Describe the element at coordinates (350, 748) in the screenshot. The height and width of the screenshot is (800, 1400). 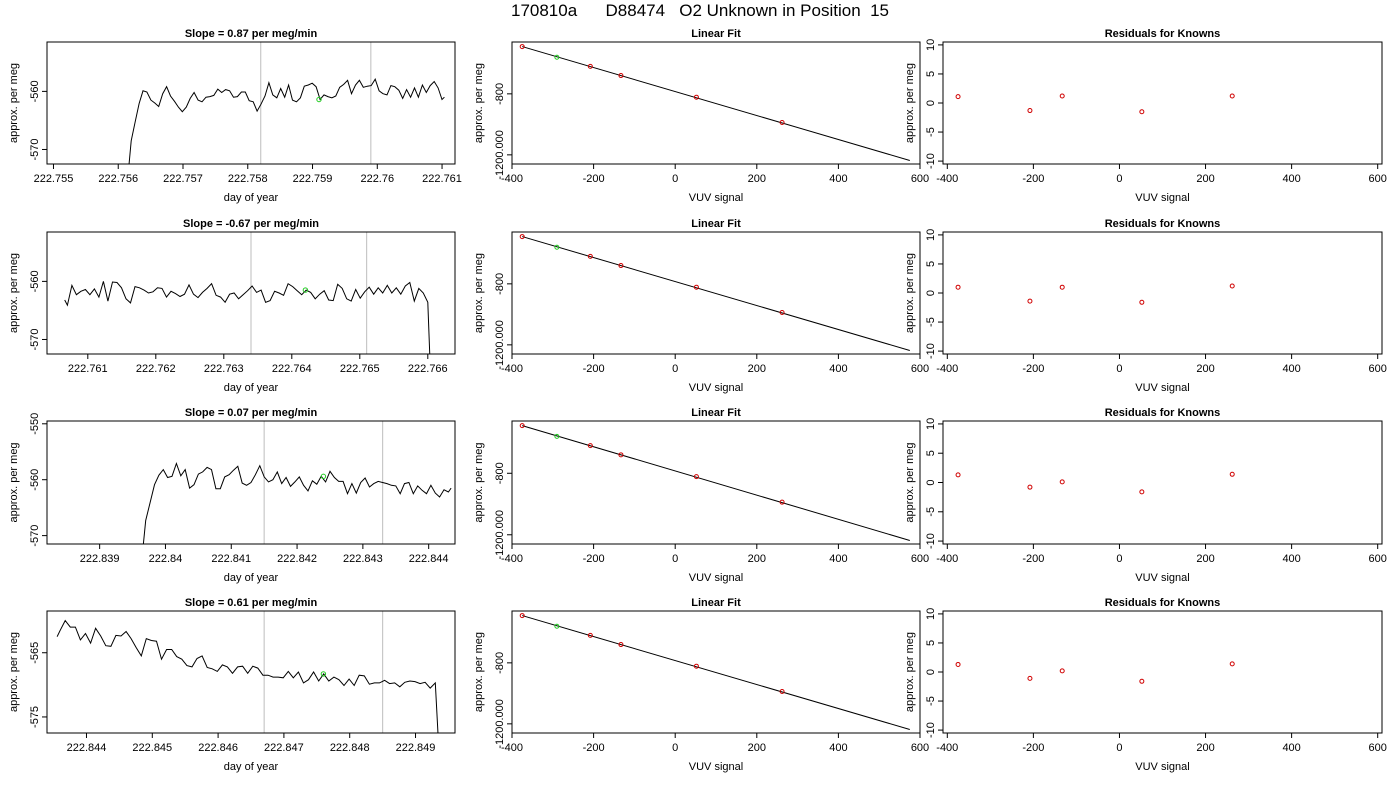
I see `x-tick-label: 222.848` at that location.